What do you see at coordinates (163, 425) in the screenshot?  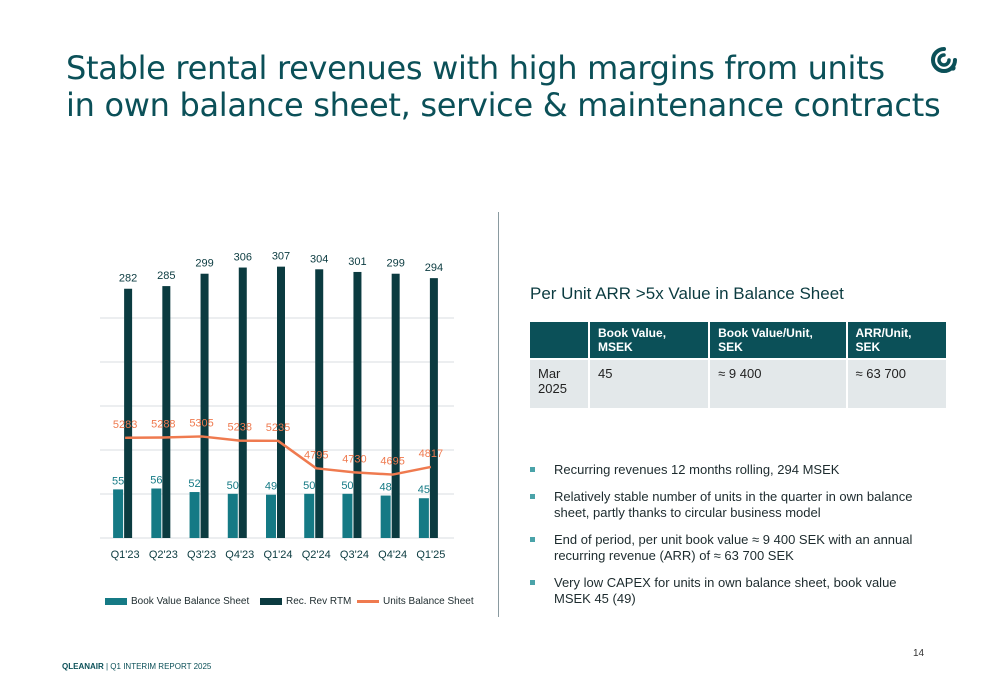 I see `data-label-units: 5288` at bounding box center [163, 425].